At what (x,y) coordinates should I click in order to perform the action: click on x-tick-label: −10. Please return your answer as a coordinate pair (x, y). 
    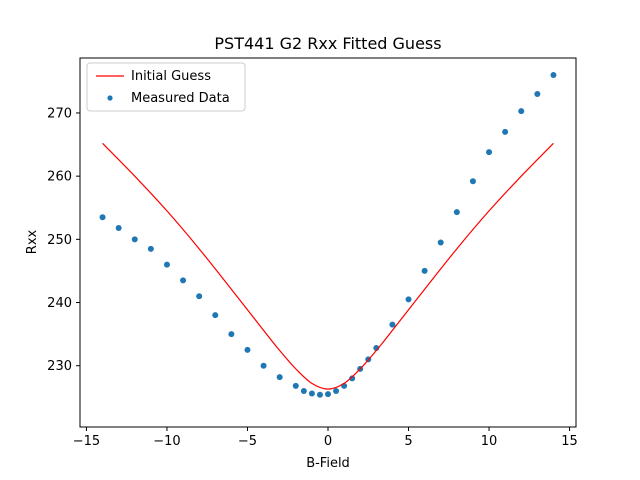
    Looking at the image, I should click on (166, 441).